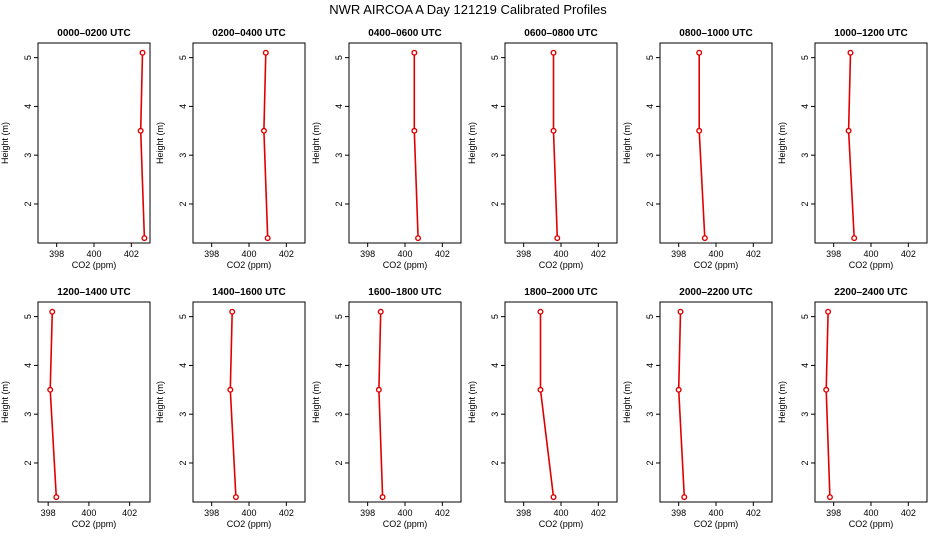  I want to click on panel-title: 0800–1000 UTC, so click(715, 33).